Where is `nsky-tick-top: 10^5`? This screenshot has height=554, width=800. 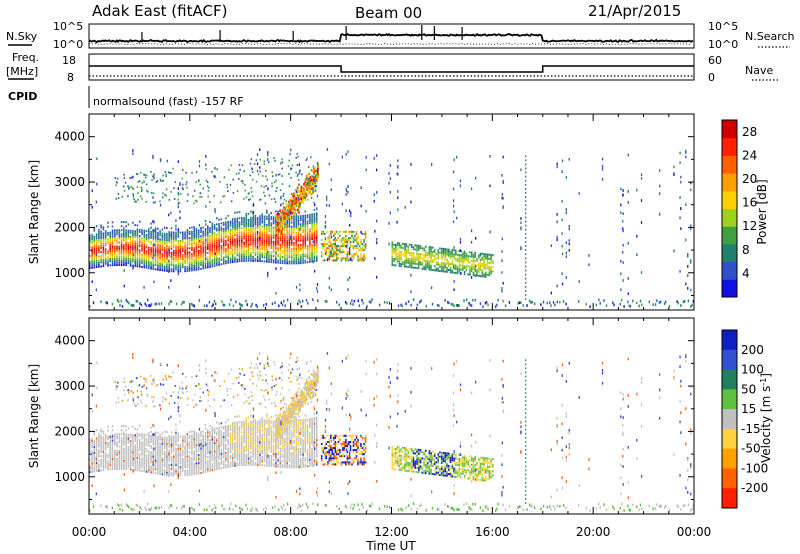 nsky-tick-top: 10^5 is located at coordinates (68, 26).